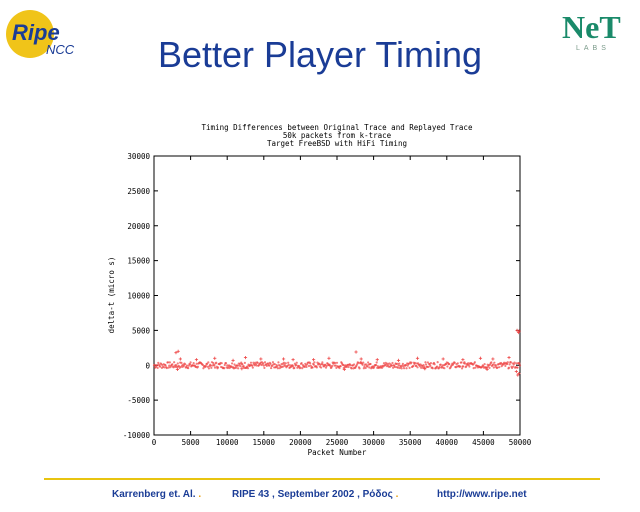  Describe the element at coordinates (154, 494) in the screenshot. I see `footer-authors-text: Karrenberg et. Al.` at that location.